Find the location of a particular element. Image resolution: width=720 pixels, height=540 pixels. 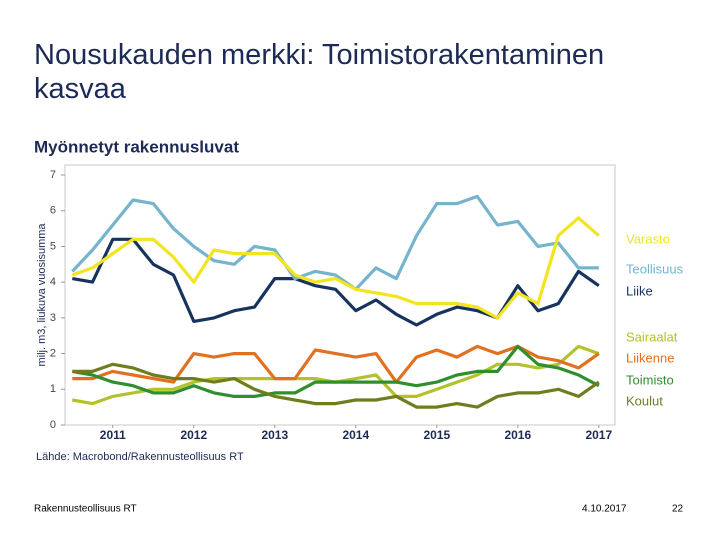

y-tick-label: 4 is located at coordinates (53, 282).